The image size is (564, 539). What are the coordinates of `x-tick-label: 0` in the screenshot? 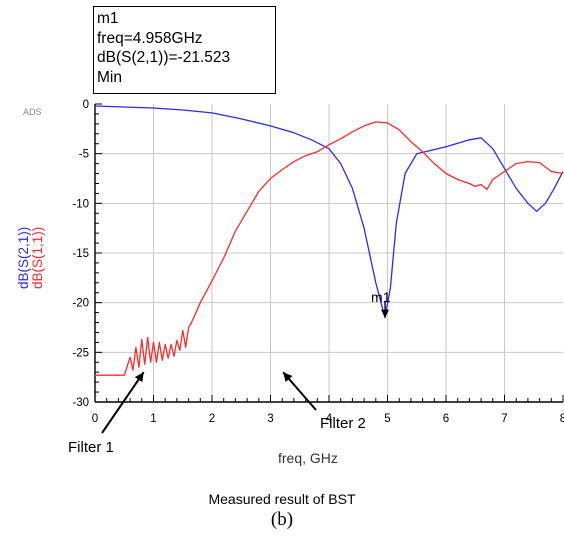 It's located at (95, 419).